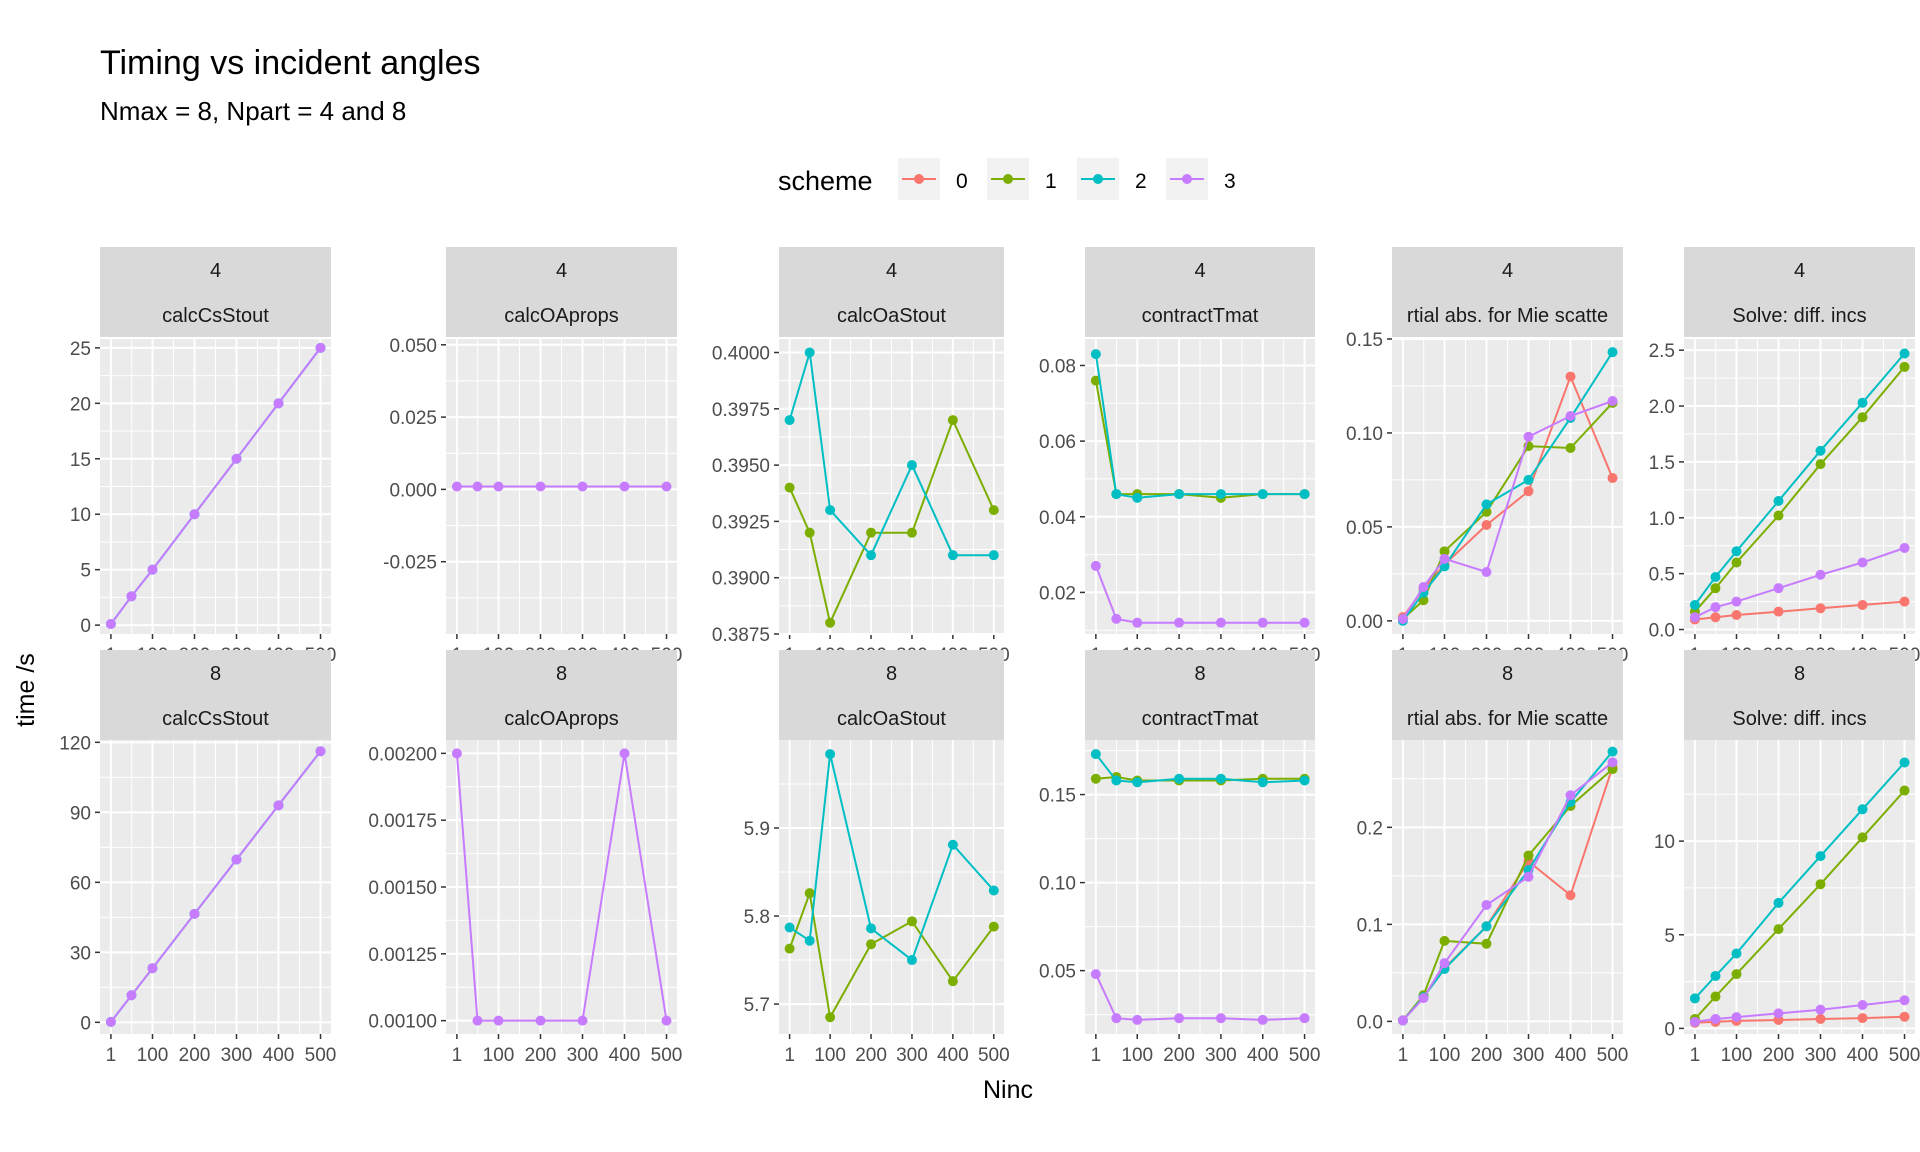 The height and width of the screenshot is (1152, 1920). What do you see at coordinates (413, 346) in the screenshot?
I see `y-tick-label: 0.050` at bounding box center [413, 346].